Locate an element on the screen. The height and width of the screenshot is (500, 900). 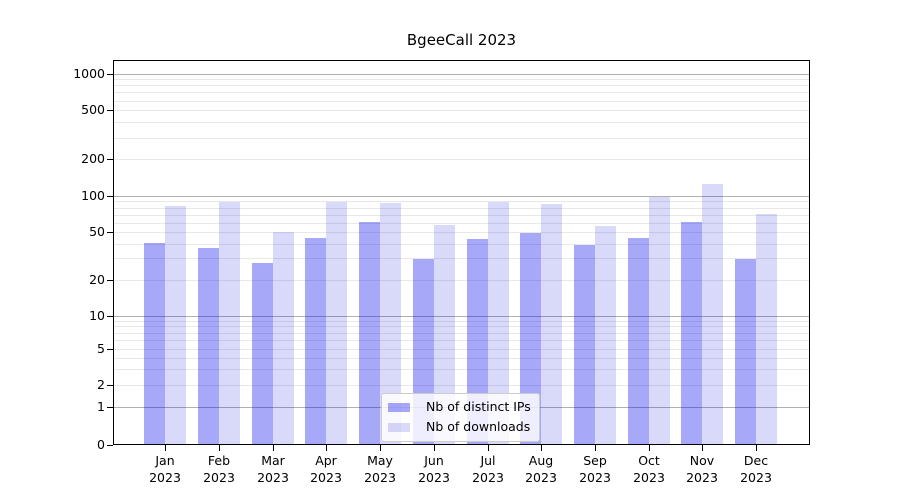
x-tick-label: Mar 2023 is located at coordinates (273, 469).